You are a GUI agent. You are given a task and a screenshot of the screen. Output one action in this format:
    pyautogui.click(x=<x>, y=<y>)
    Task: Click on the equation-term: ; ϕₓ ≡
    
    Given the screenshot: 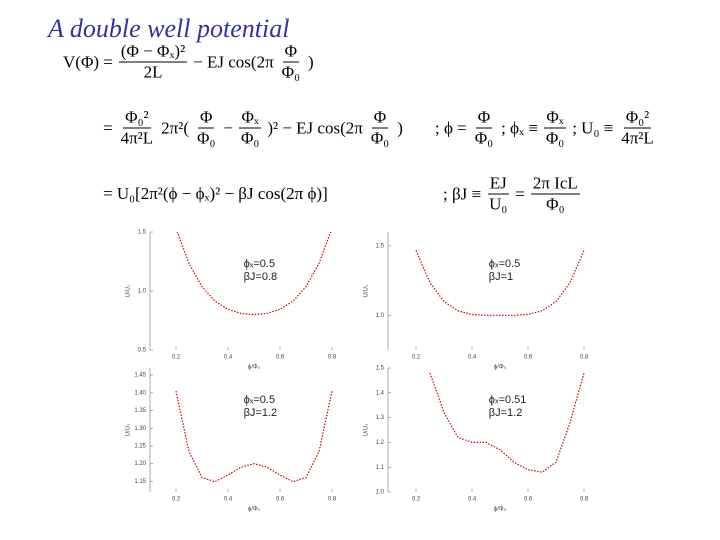 What is the action you would take?
    pyautogui.click(x=519, y=127)
    